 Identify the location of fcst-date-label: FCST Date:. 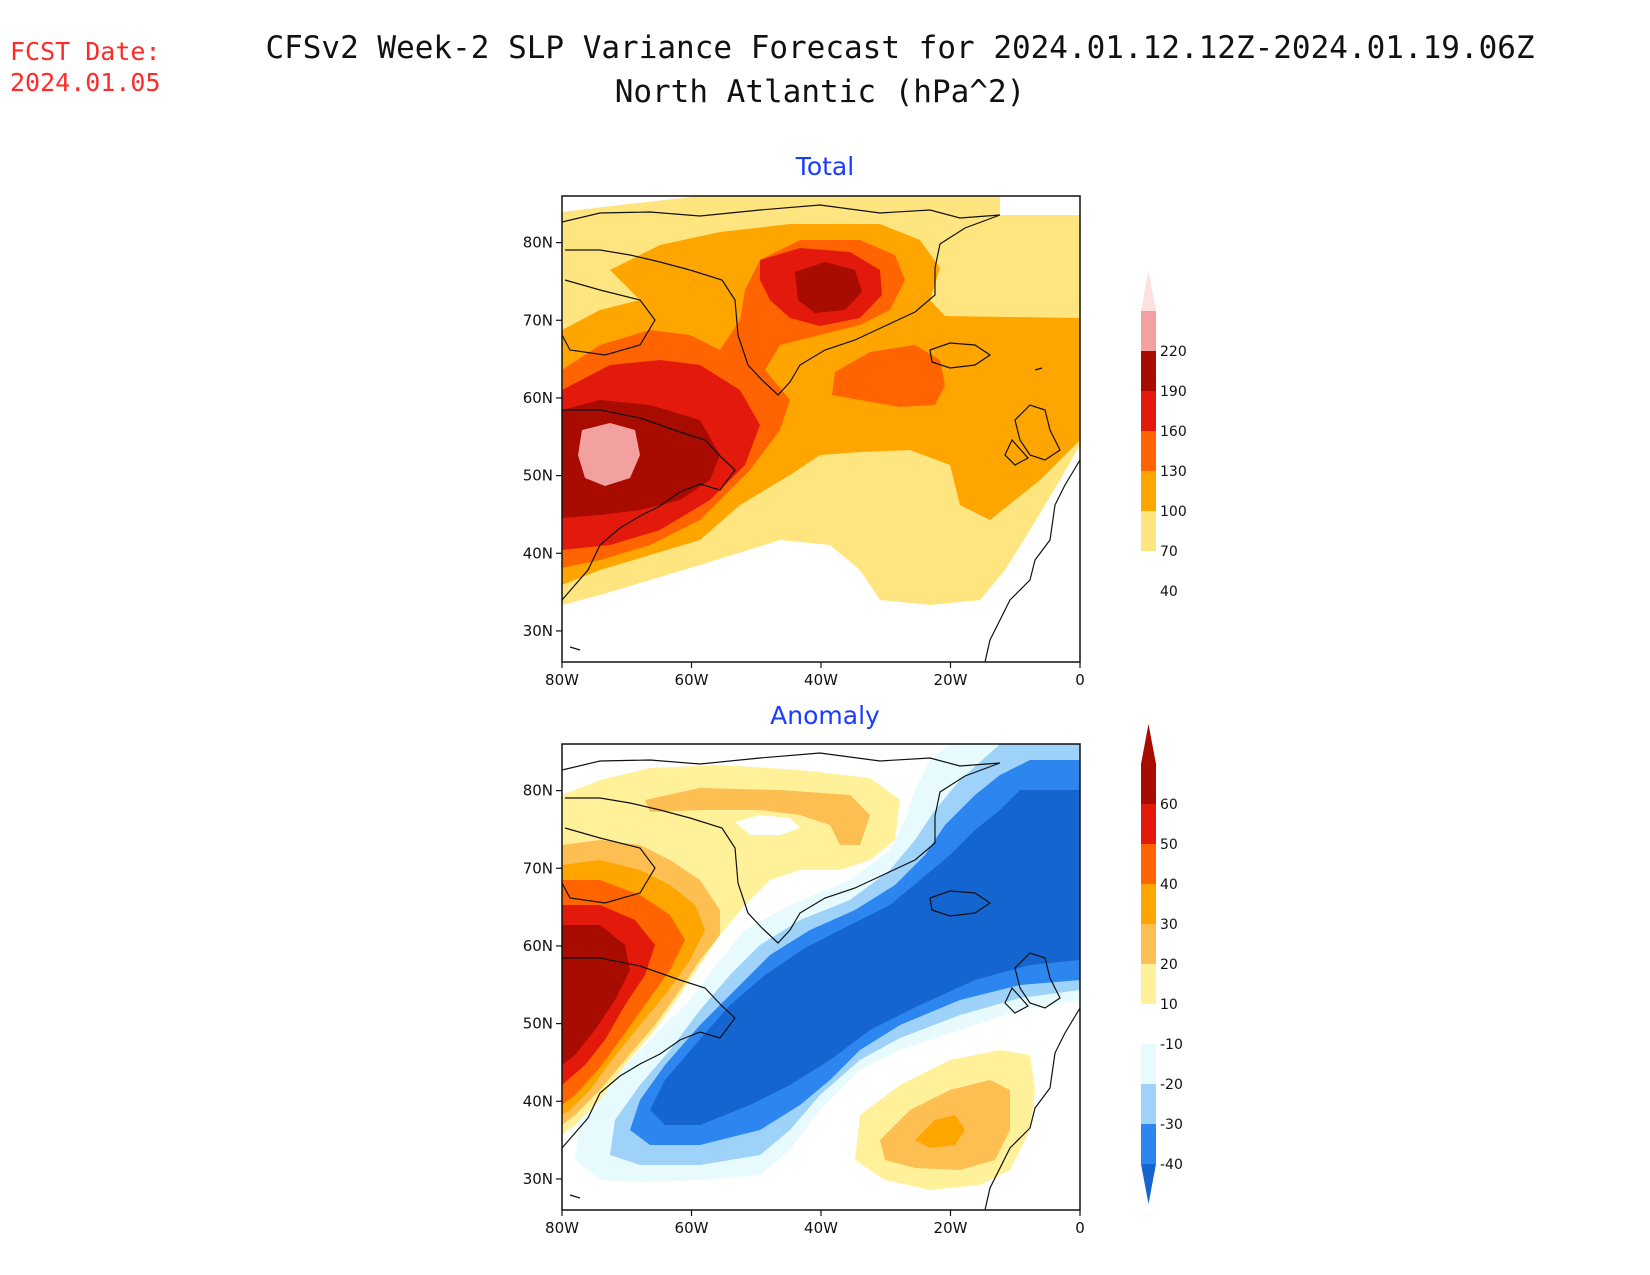
(85, 51).